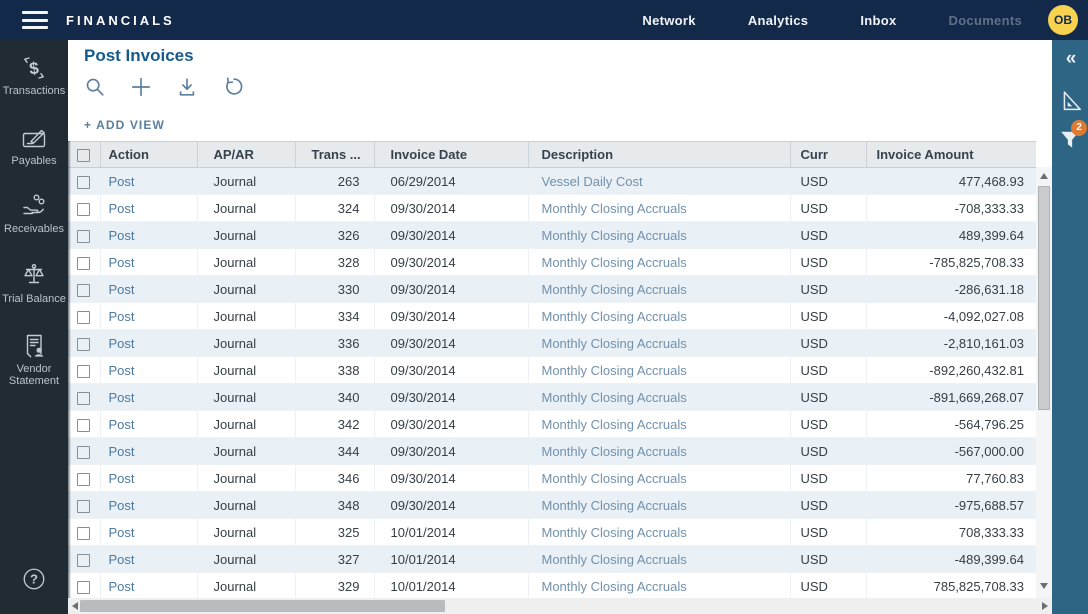 The width and height of the screenshot is (1088, 614). I want to click on nav-documents: Documents, so click(985, 20).